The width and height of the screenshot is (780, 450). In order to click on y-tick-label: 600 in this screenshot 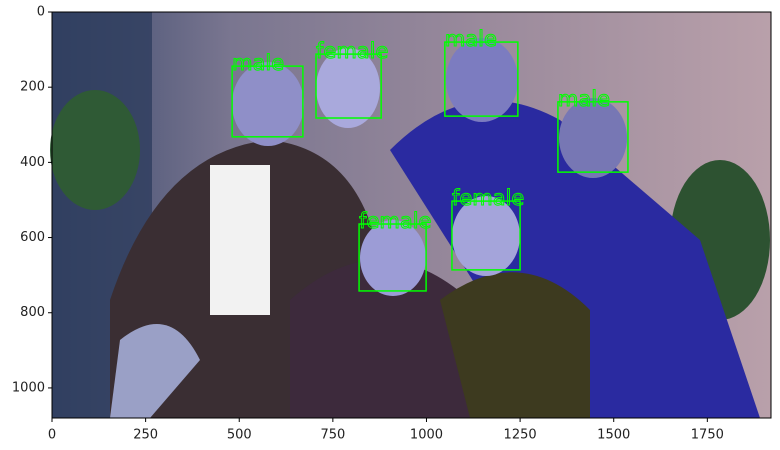, I will do `click(32, 237)`.